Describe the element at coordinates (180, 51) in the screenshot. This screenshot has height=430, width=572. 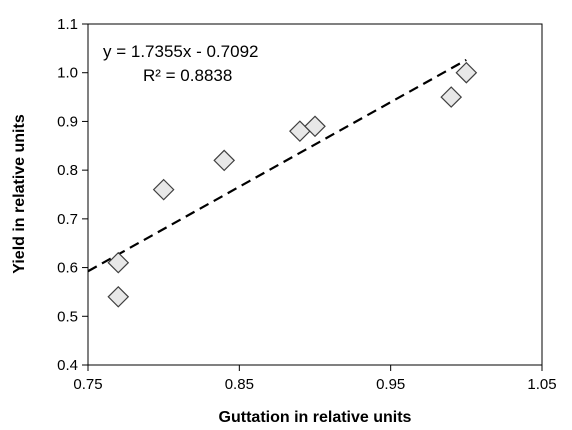
I see `equation-label: y = 1.7355x - 0.7092` at that location.